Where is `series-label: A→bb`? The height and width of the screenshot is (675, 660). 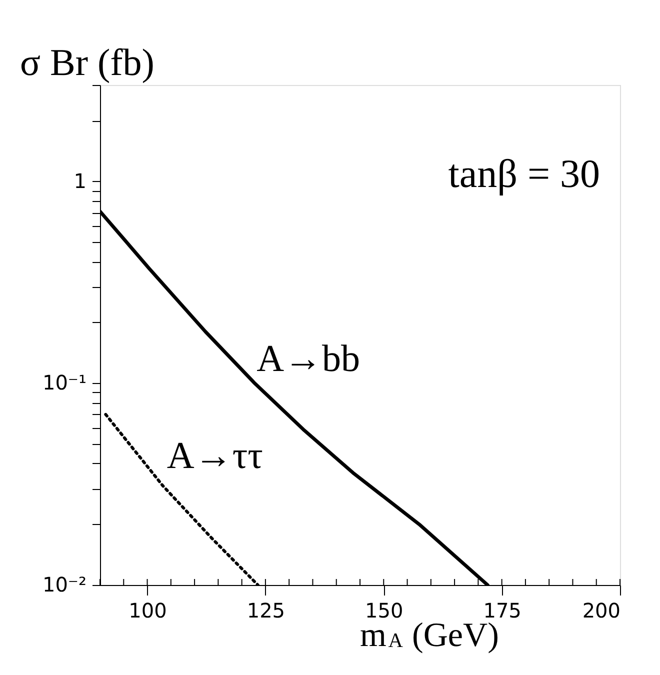
series-label: A→bb is located at coordinates (308, 359).